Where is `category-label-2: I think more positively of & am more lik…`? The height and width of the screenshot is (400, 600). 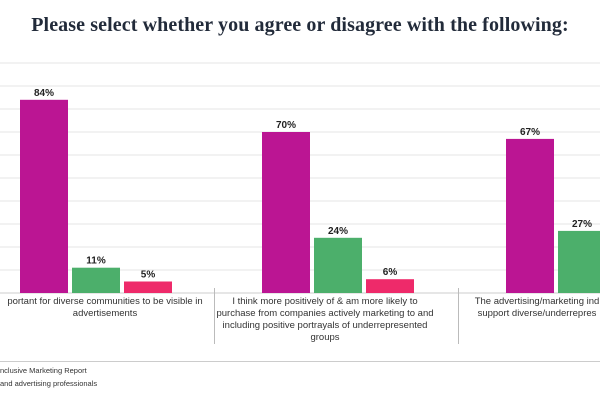 category-label-2: I think more positively of & am more lik… is located at coordinates (325, 319).